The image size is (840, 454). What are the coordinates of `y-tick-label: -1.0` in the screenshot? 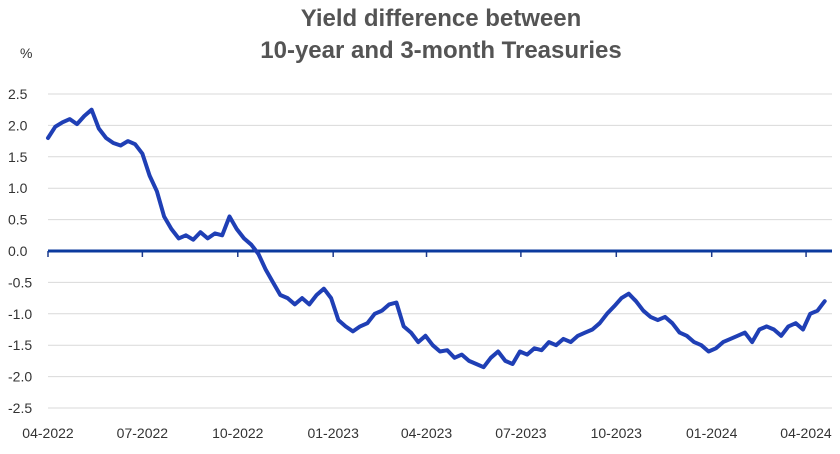 It's located at (20, 314).